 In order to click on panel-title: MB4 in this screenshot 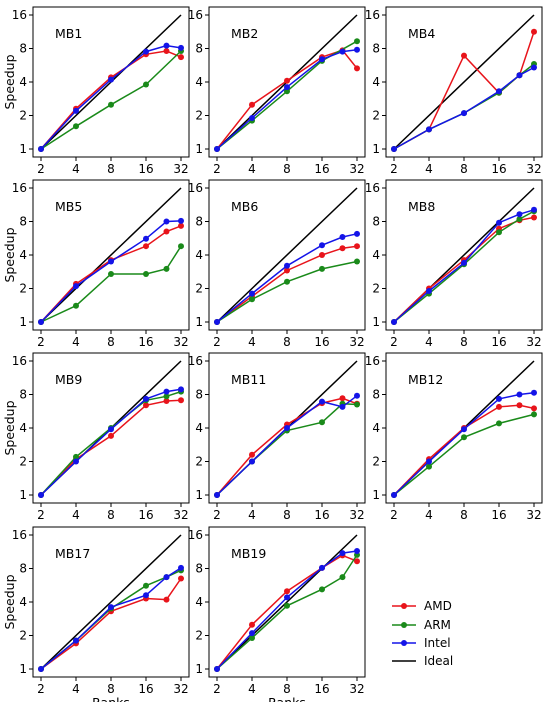, I will do `click(421, 33)`.